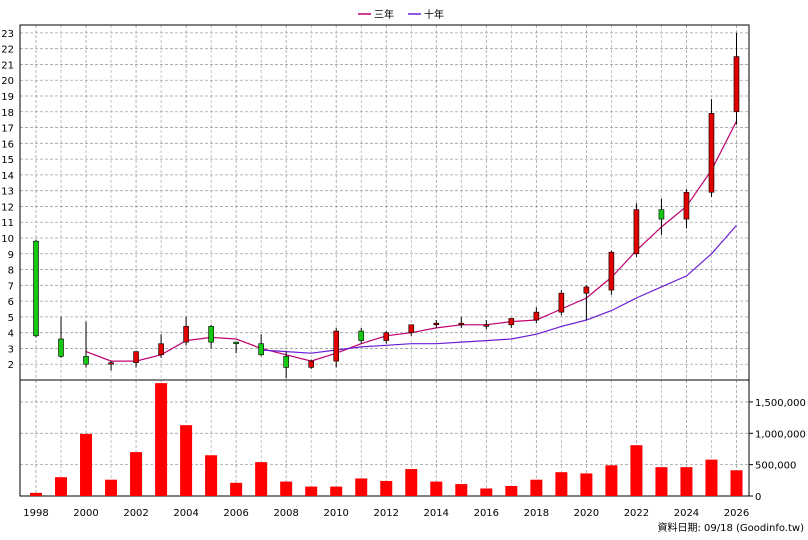  I want to click on price-tick-label: 14, so click(7, 176).